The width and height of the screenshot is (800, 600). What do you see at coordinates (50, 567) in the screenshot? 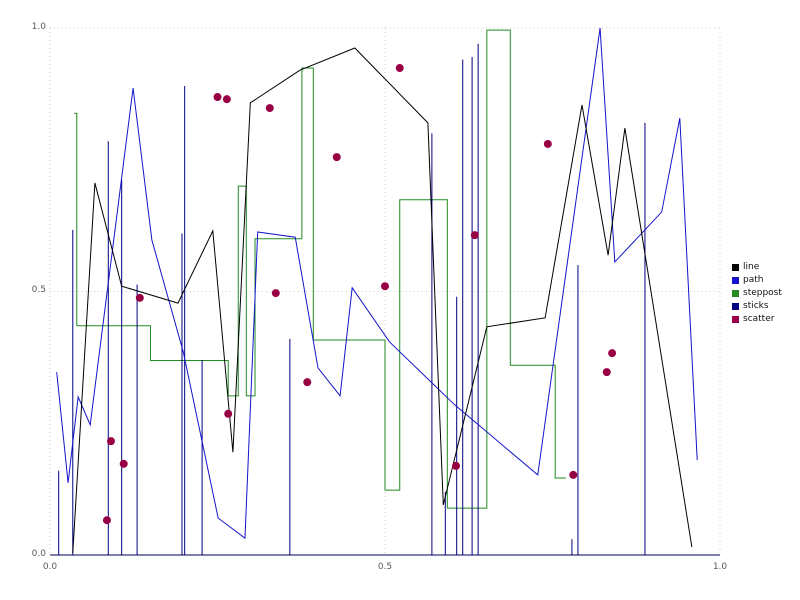
I see `xtick-label-0.0: 0.0` at bounding box center [50, 567].